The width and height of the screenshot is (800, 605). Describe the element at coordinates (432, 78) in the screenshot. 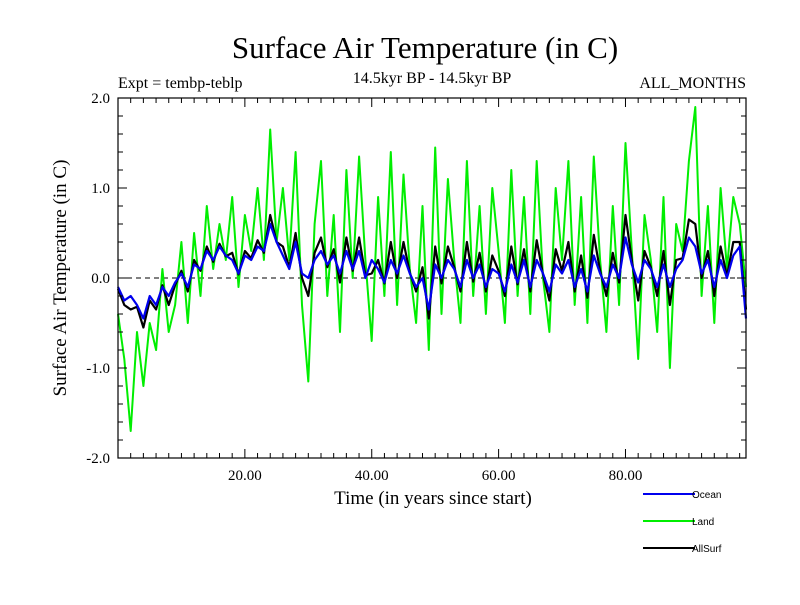

I see `chart-subtitle: 14.5kyr BP - 14.5kyr BP` at that location.